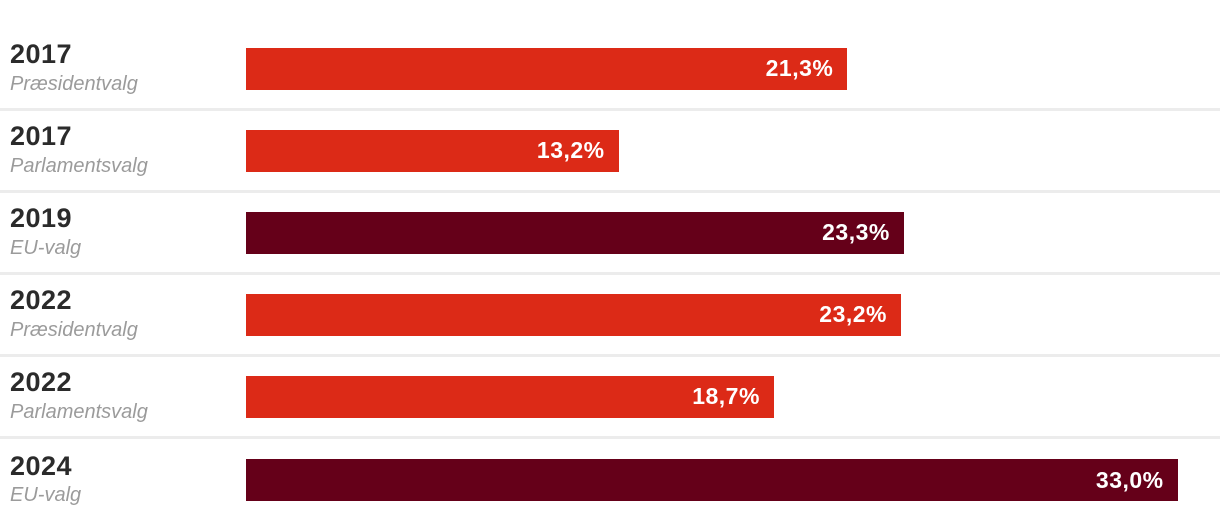  I want to click on bar: 23,3%, so click(575, 232).